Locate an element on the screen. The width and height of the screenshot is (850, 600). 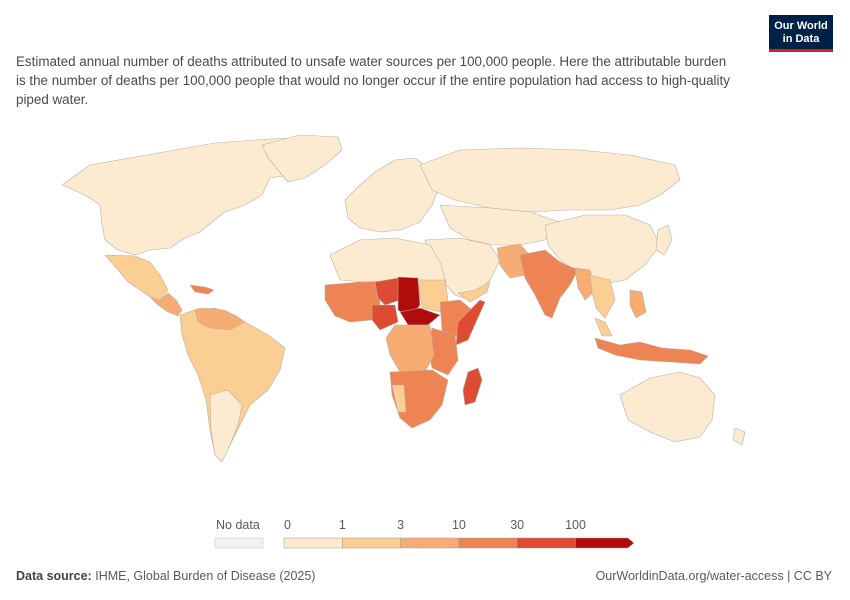
region-central-america is located at coordinates (166, 304).